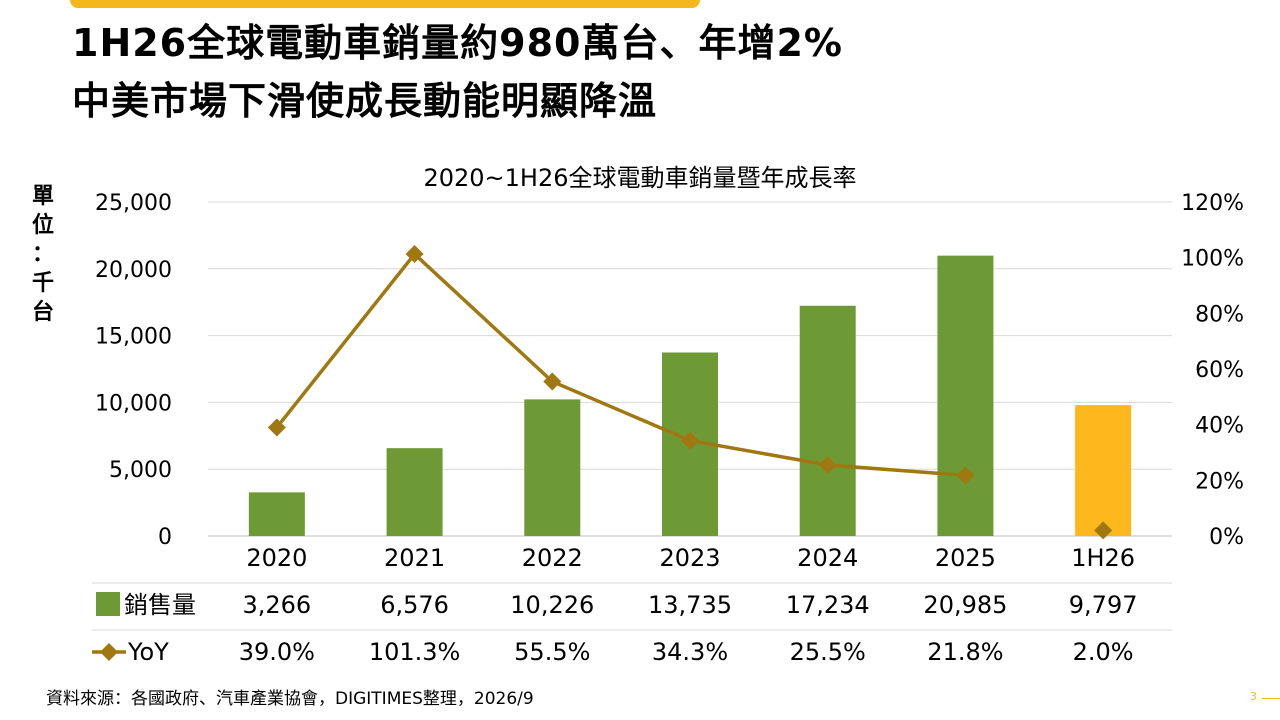 The height and width of the screenshot is (720, 1280). I want to click on right-axis-tick-label: 80%, so click(1219, 314).